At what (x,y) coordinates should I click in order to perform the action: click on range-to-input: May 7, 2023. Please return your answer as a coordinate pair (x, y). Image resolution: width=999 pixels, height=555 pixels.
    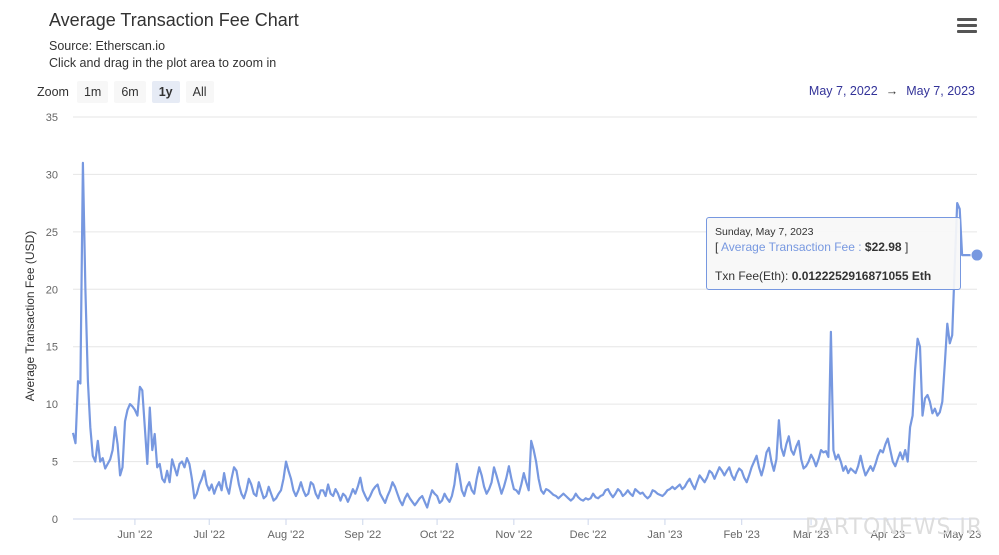
    Looking at the image, I should click on (940, 91).